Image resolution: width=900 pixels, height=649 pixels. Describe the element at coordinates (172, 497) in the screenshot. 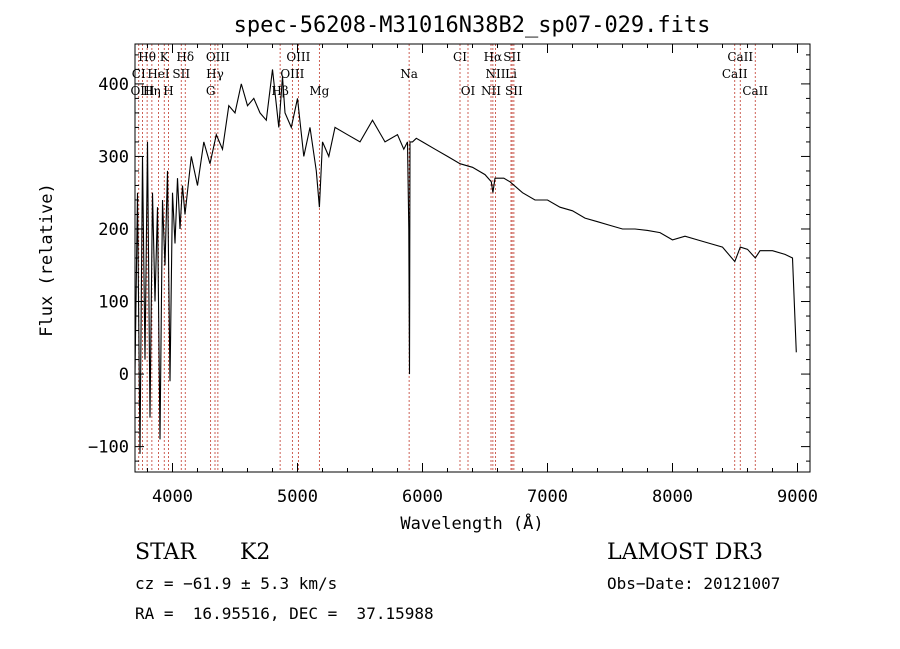

I see `x-tick-label: 4000` at that location.